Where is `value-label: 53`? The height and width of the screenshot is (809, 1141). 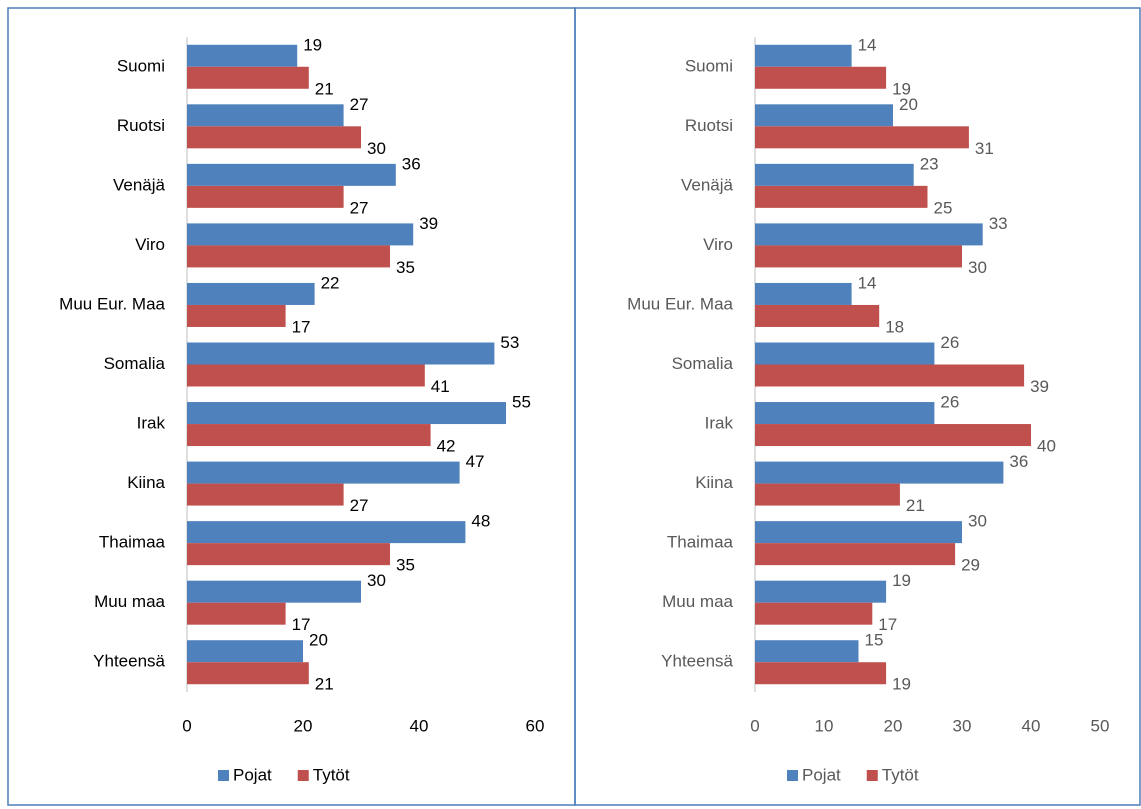
value-label: 53 is located at coordinates (509, 342).